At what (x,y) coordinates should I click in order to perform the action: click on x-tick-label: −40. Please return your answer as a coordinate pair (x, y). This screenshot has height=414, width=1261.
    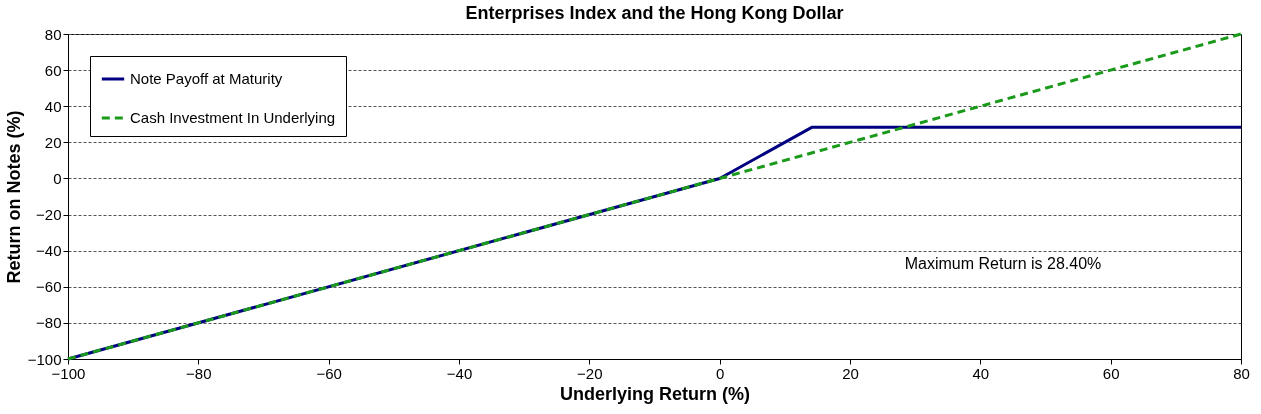
    Looking at the image, I should click on (459, 373).